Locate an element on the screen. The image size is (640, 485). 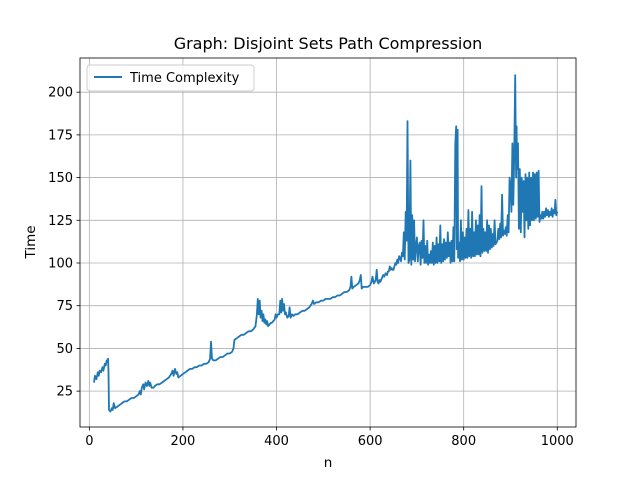
x-tick-label: 400 is located at coordinates (276, 441).